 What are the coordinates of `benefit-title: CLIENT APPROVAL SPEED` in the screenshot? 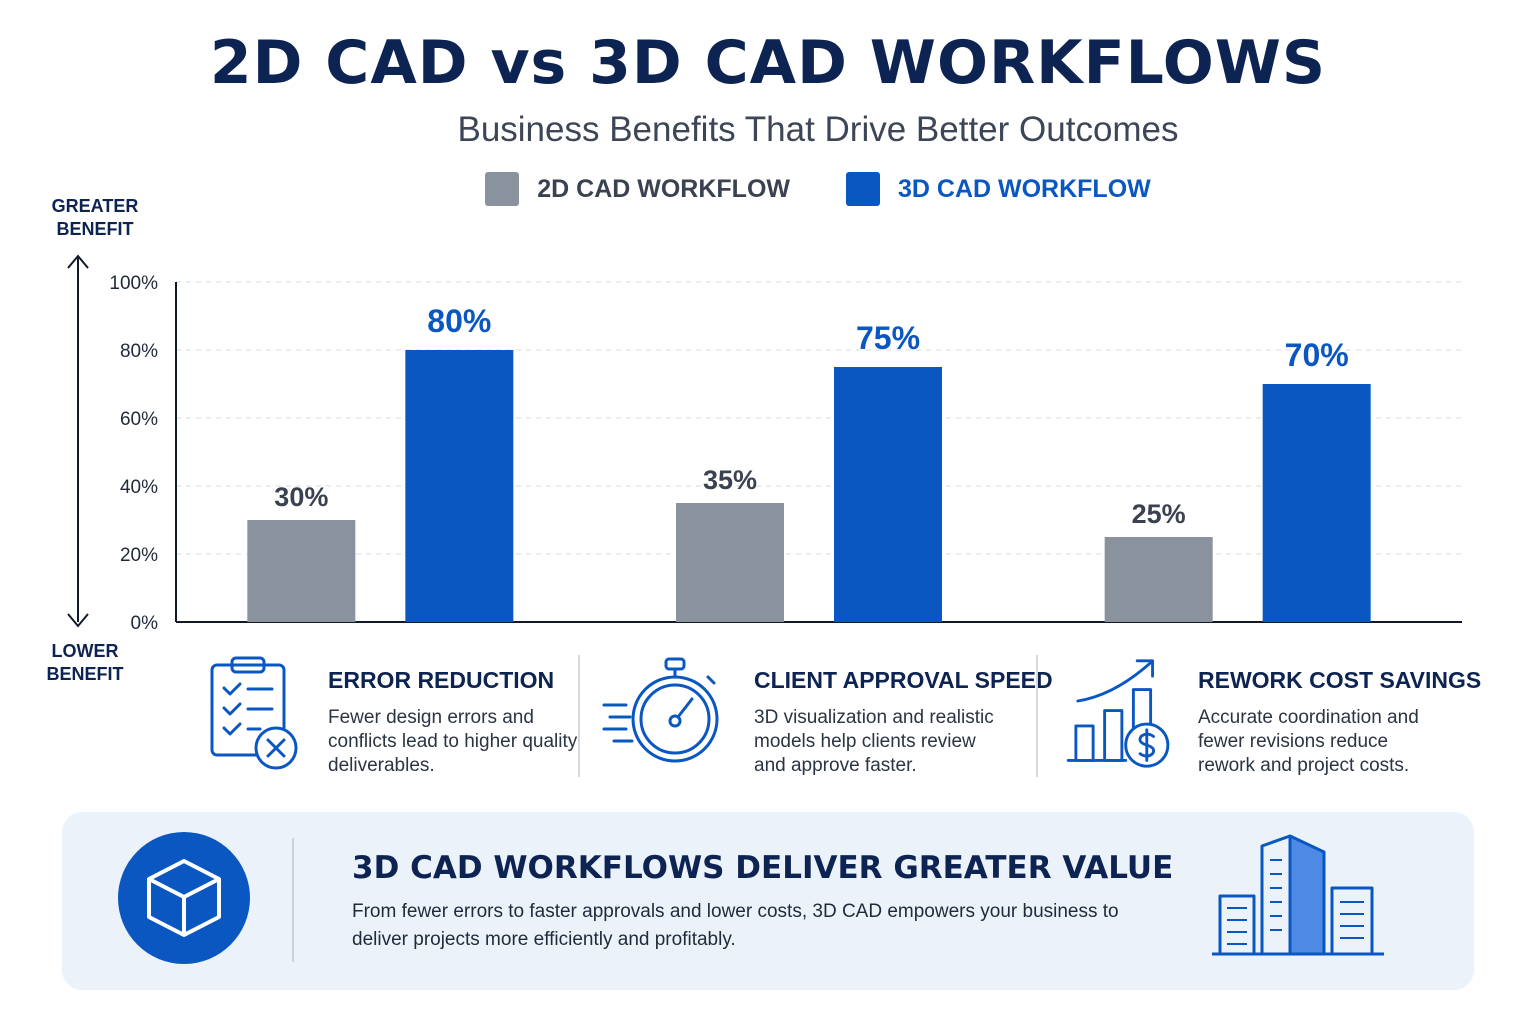 It's located at (903, 680).